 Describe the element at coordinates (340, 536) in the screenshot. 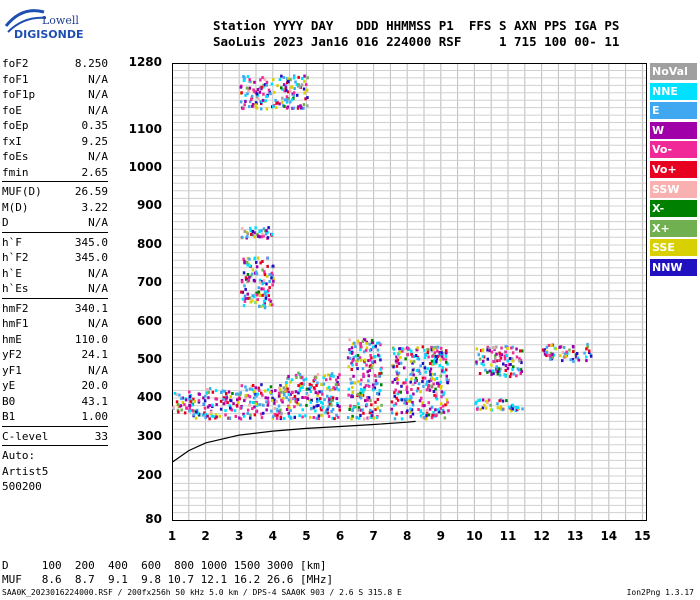

I see `x-tick-label: 6` at that location.